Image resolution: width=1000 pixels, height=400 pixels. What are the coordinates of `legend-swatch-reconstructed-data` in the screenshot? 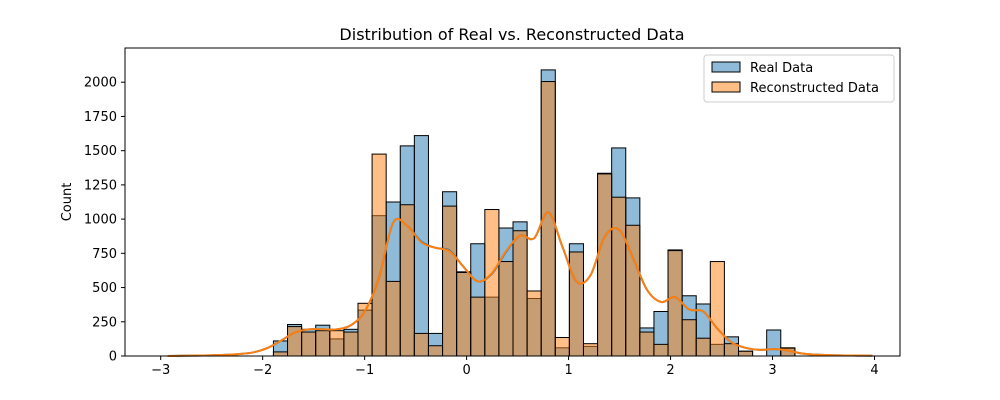 It's located at (726, 87).